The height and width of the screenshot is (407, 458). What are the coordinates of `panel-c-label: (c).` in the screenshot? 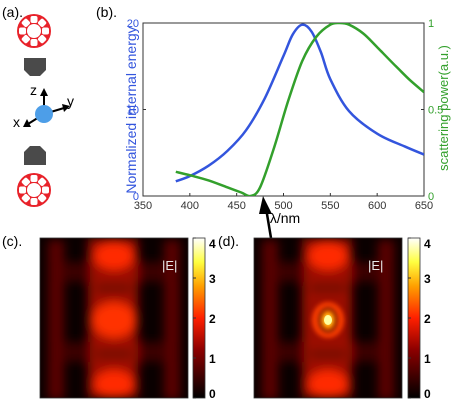 It's located at (12, 241).